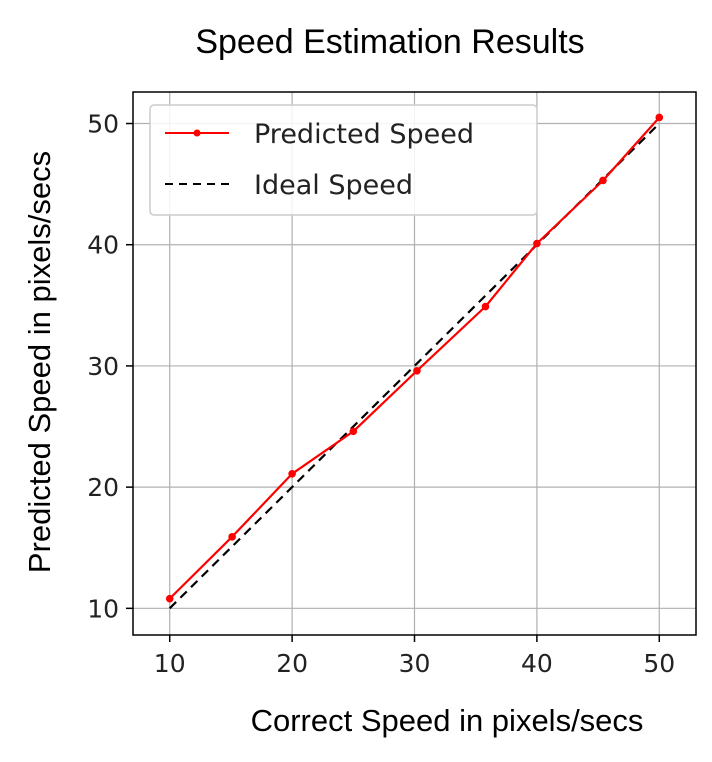 Image resolution: width=712 pixels, height=762 pixels. Describe the element at coordinates (333, 185) in the screenshot. I see `legend-ideal-label: Ideal Speed` at that location.